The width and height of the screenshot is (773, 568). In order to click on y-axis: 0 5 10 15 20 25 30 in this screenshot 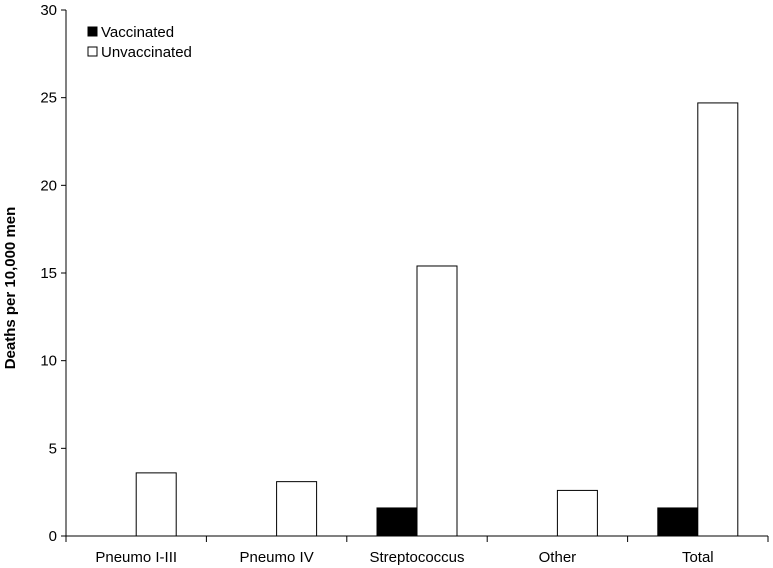, I will do `click(53, 273)`.